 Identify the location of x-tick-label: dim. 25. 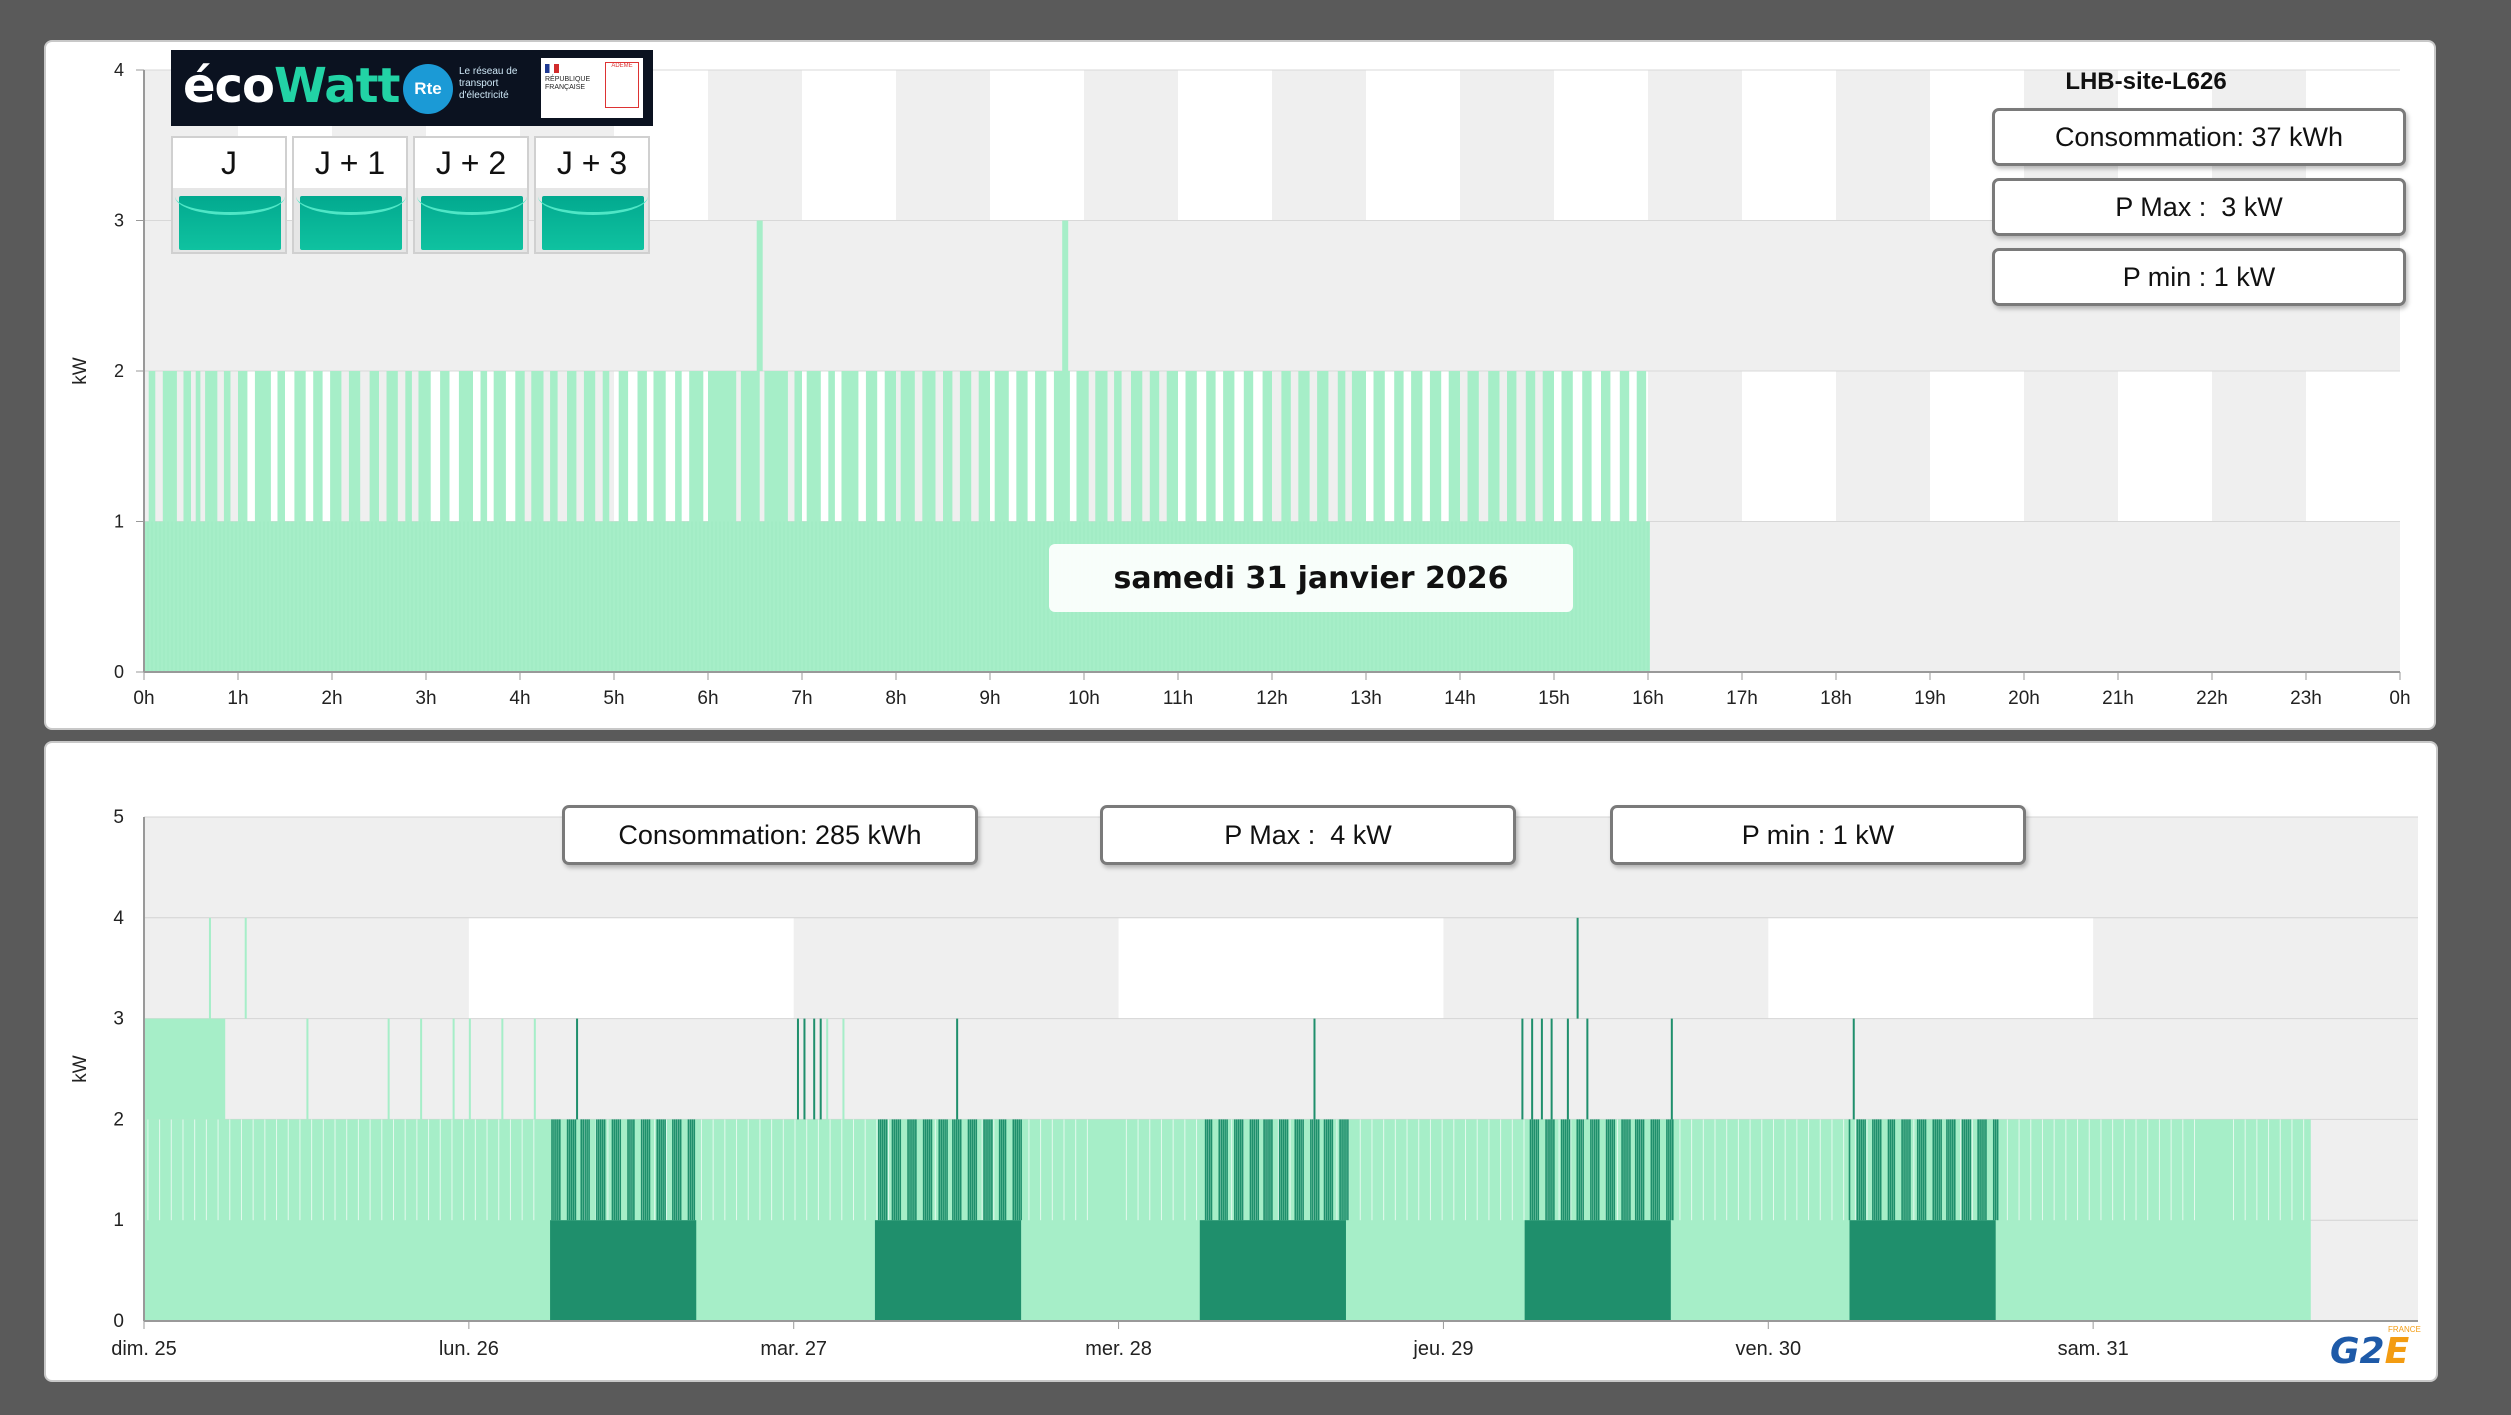
(144, 1349).